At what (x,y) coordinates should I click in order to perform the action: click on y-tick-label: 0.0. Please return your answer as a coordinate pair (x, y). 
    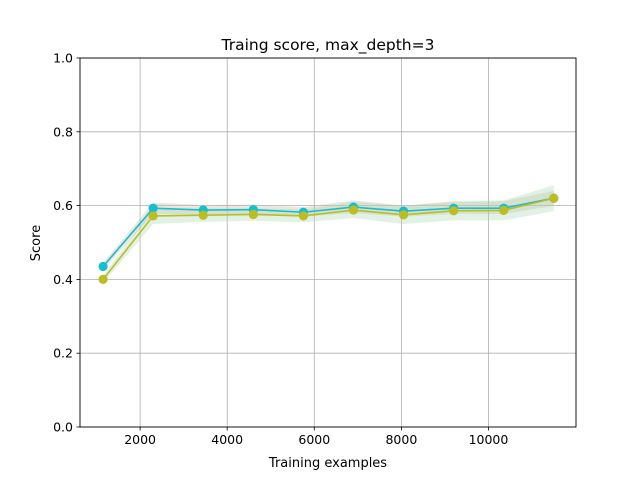
    Looking at the image, I should click on (63, 427).